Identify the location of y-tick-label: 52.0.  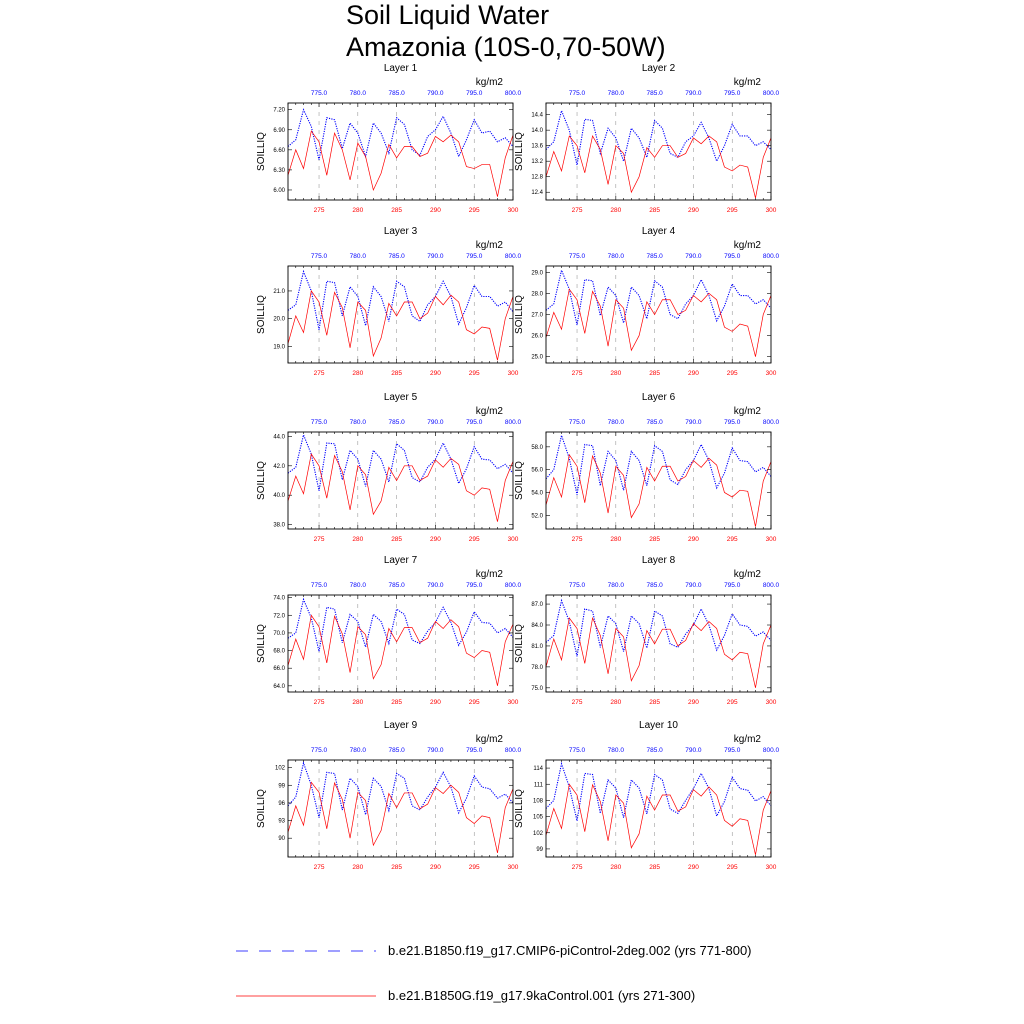
(537, 516).